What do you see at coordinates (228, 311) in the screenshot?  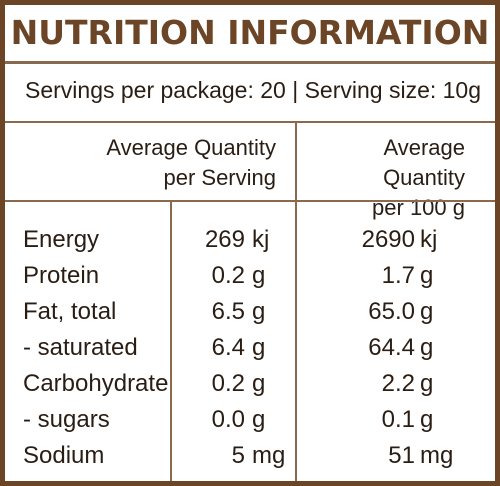 I see `per-serving-value: 6.5` at bounding box center [228, 311].